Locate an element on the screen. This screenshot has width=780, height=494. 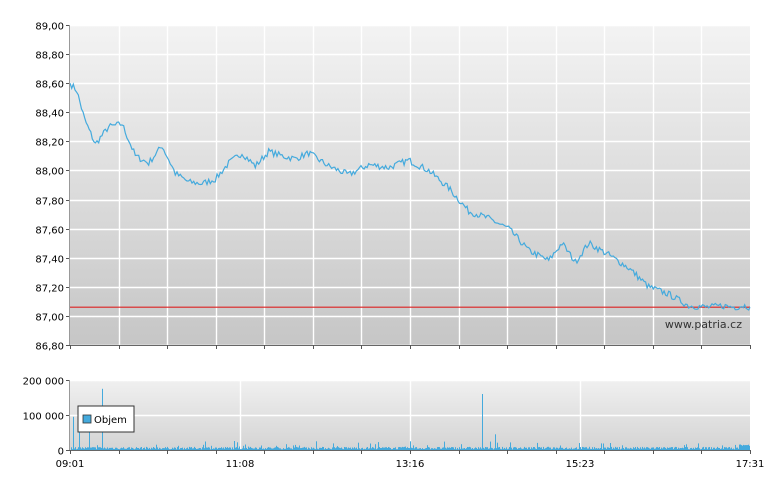
y-tick-label: 87,00 is located at coordinates (49, 318).